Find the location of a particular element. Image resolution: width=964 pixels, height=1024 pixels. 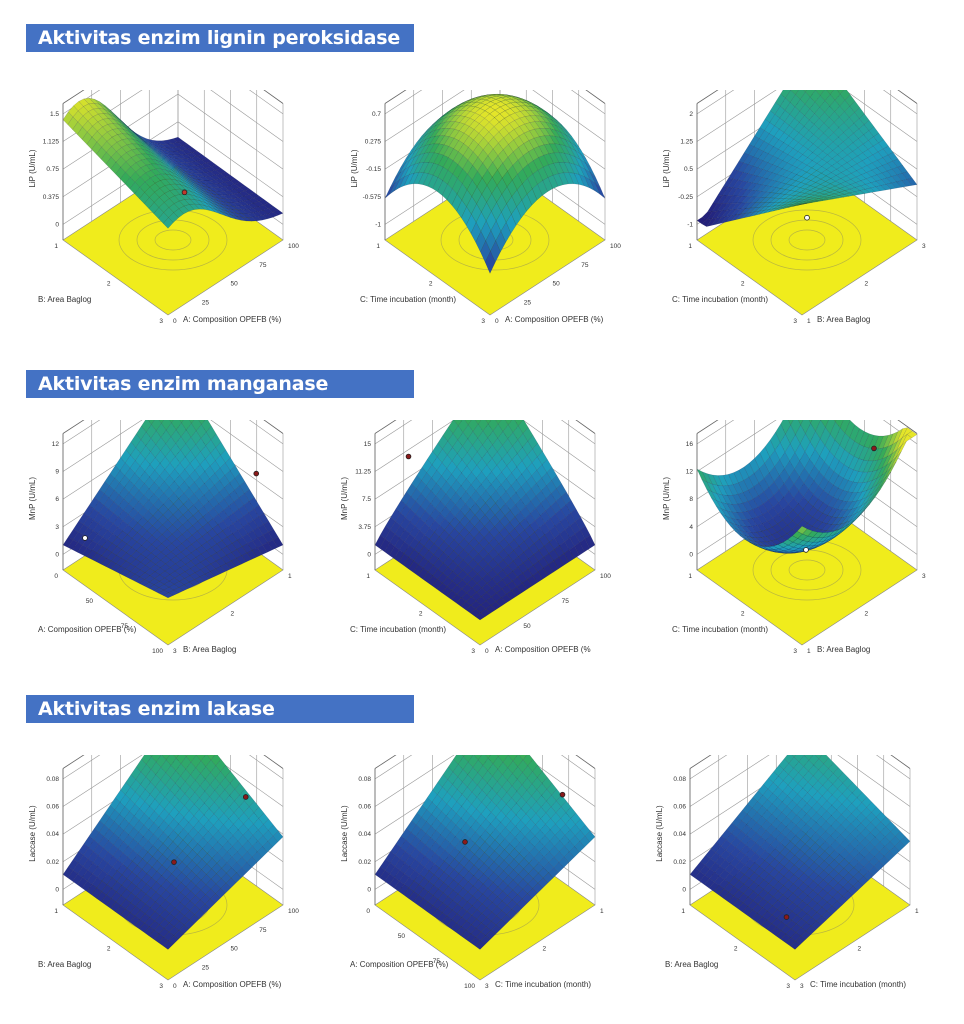

z-tick-label: 15 is located at coordinates (368, 444).